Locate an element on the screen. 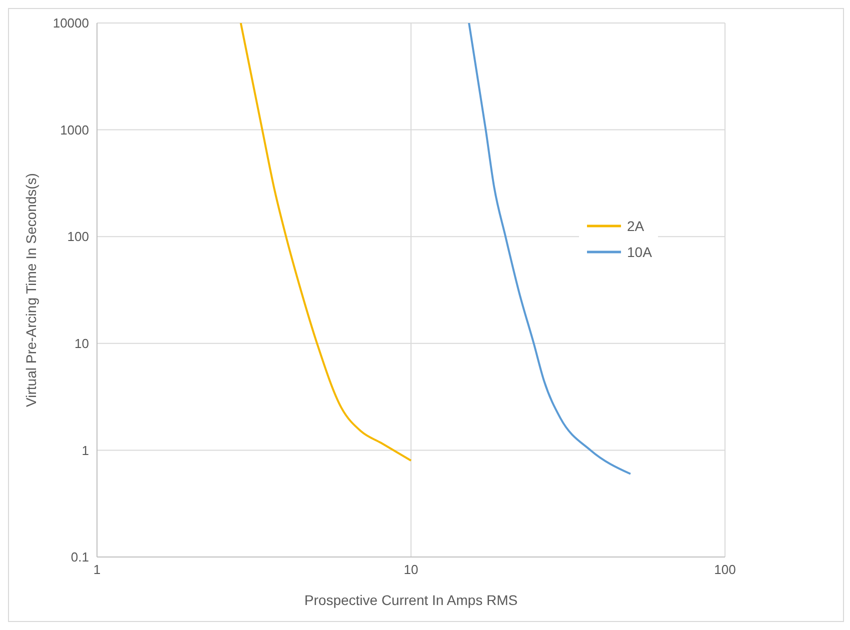 Image resolution: width=850 pixels, height=630 pixels. y-axis-title: Virtual Pre-Arcing Time In Seconds(s) is located at coordinates (30, 290).